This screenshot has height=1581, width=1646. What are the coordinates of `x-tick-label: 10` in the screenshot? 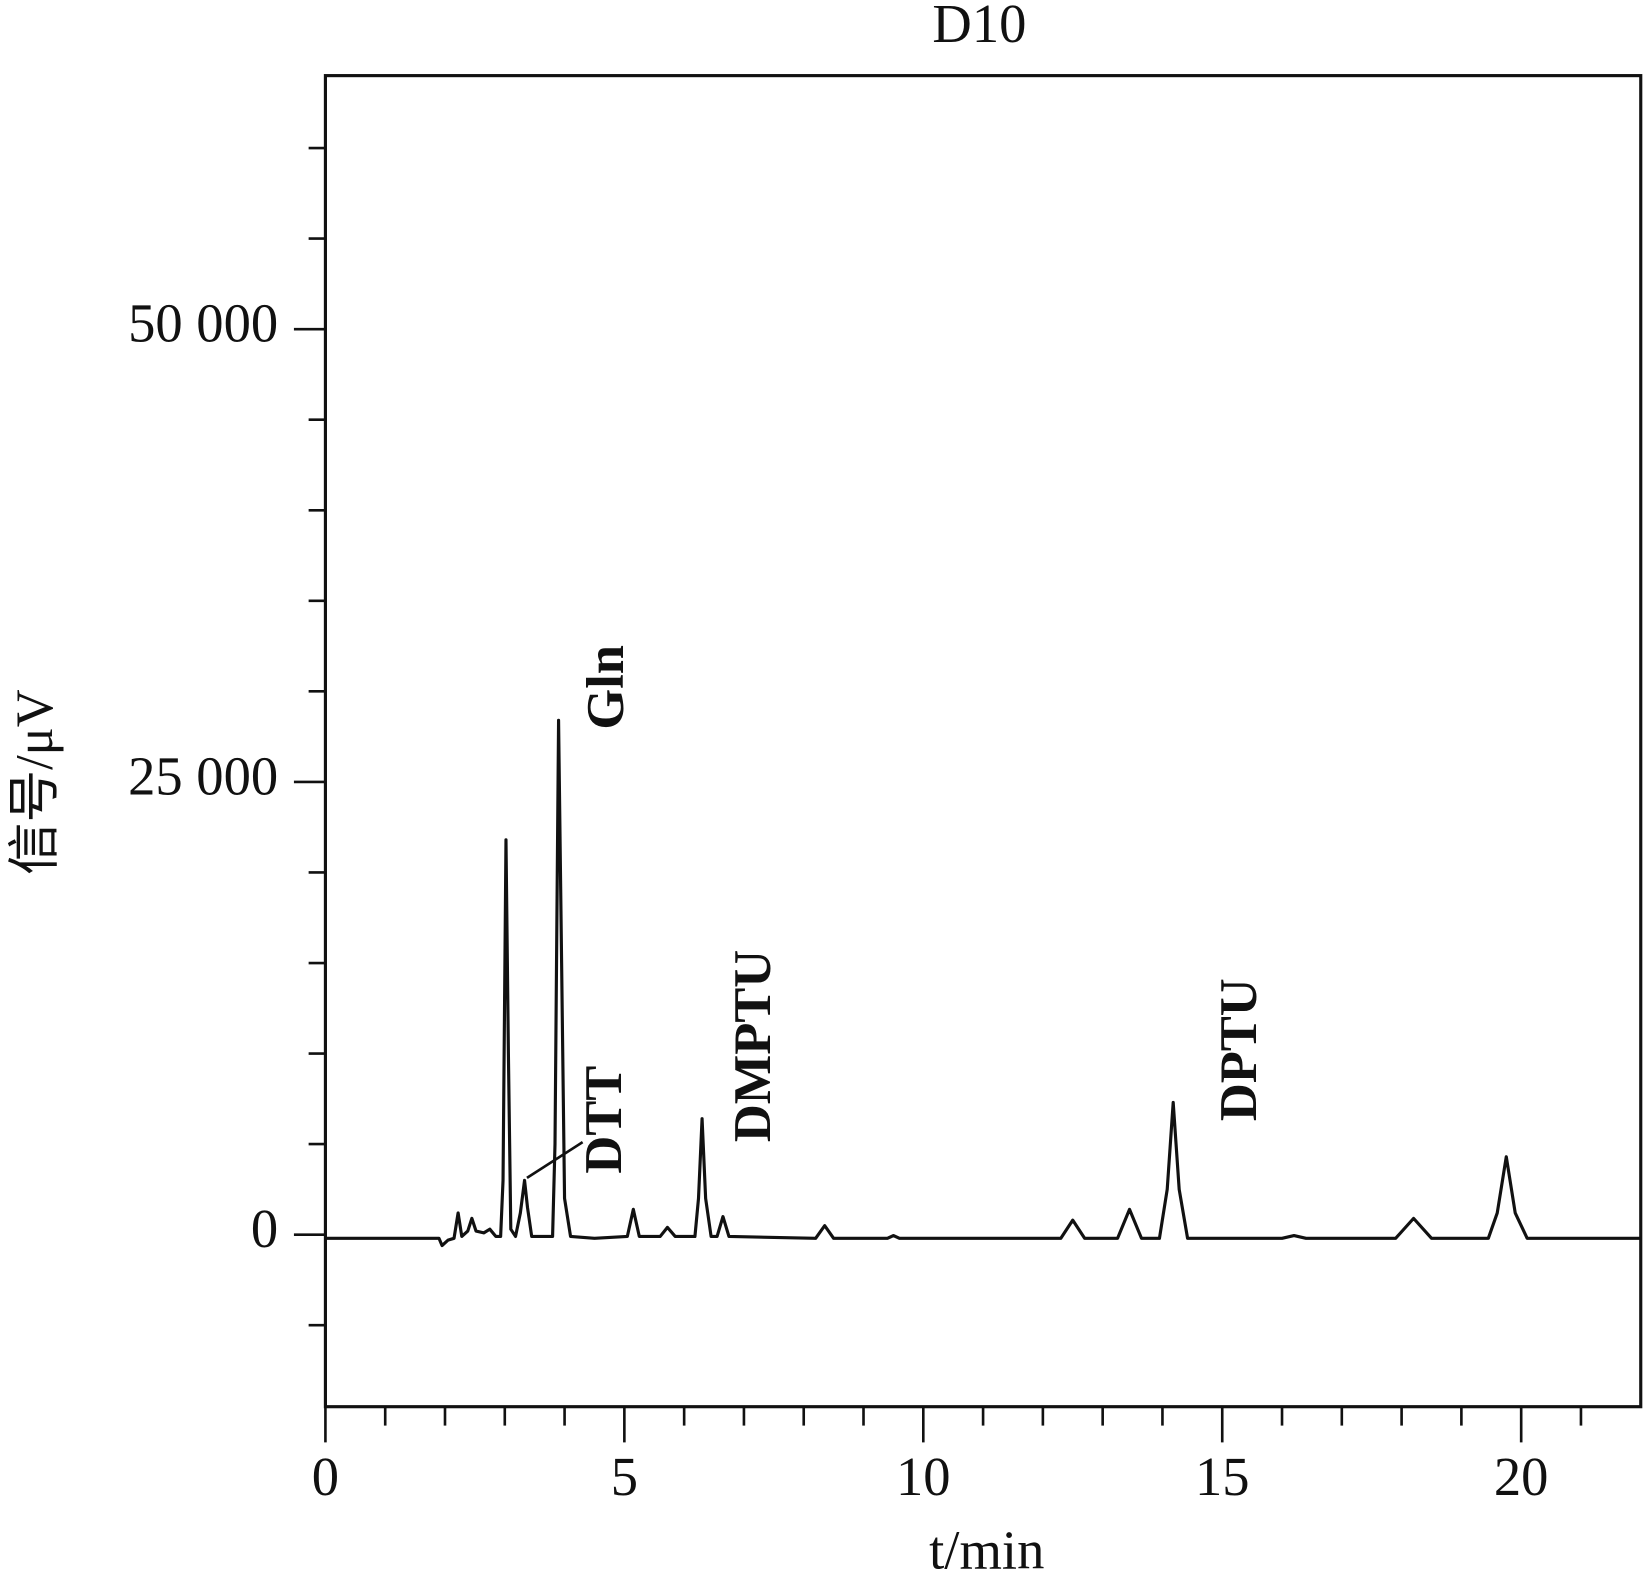 It's located at (923, 1476).